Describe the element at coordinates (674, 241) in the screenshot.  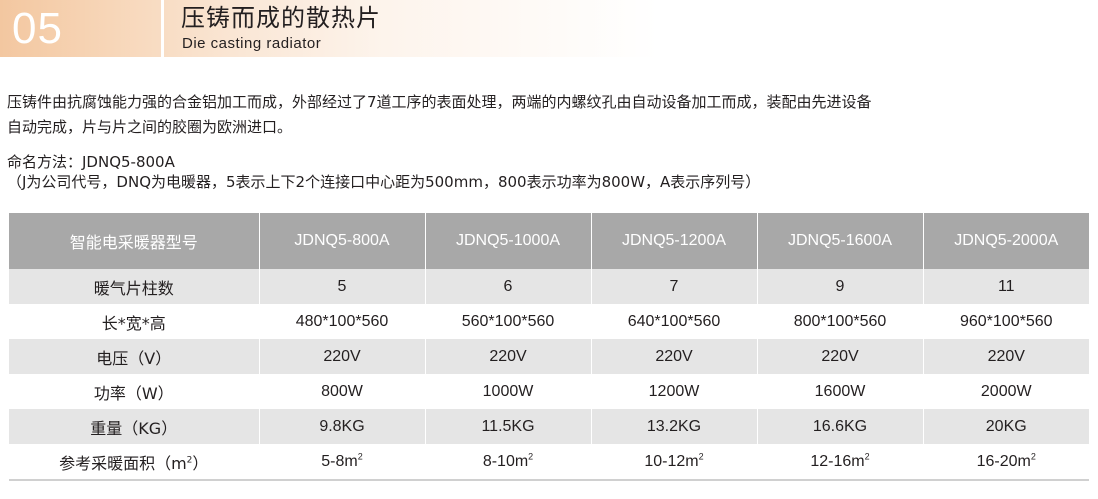
I see `table-header-model: JDNQ5-1200A` at that location.